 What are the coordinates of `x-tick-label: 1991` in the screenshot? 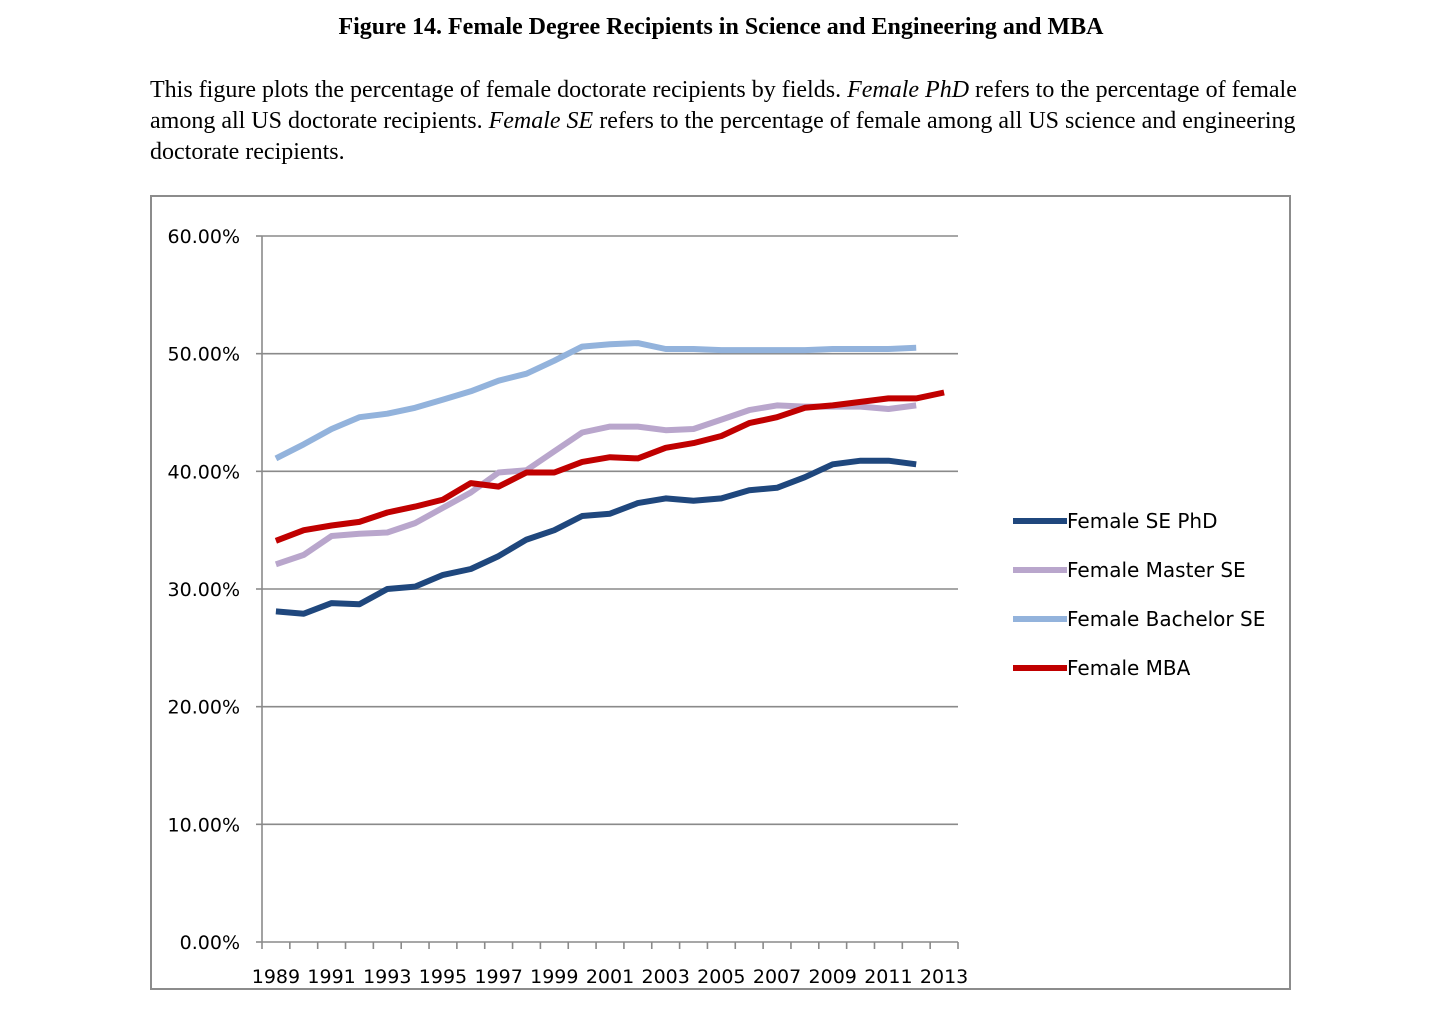 It's located at (331, 977).